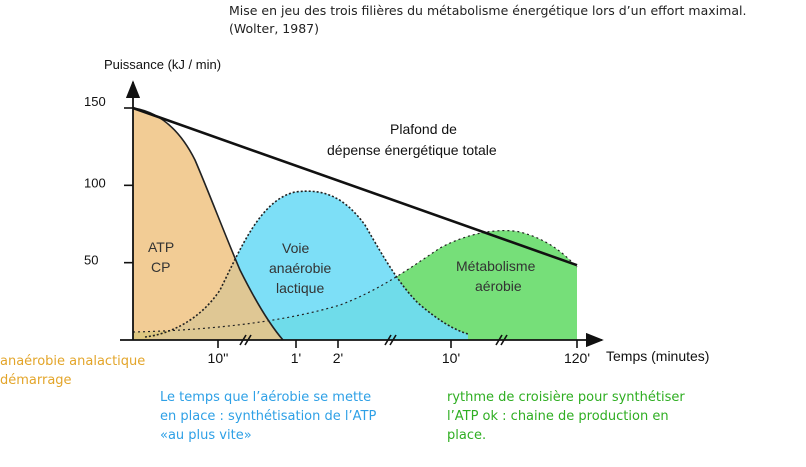 The image size is (806, 467). Describe the element at coordinates (95, 101) in the screenshot. I see `y-tick-label: 150` at that location.